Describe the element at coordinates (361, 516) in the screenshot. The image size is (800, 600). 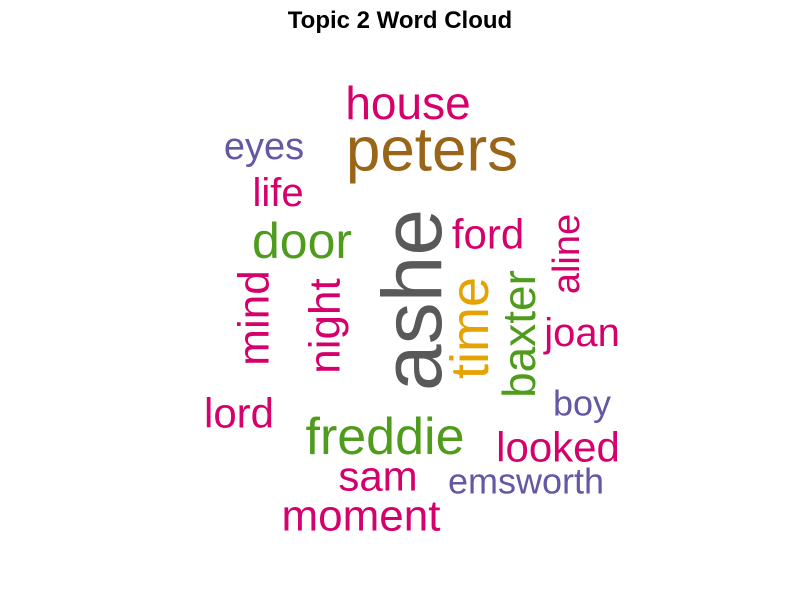
I see `word-moment: moment` at that location.